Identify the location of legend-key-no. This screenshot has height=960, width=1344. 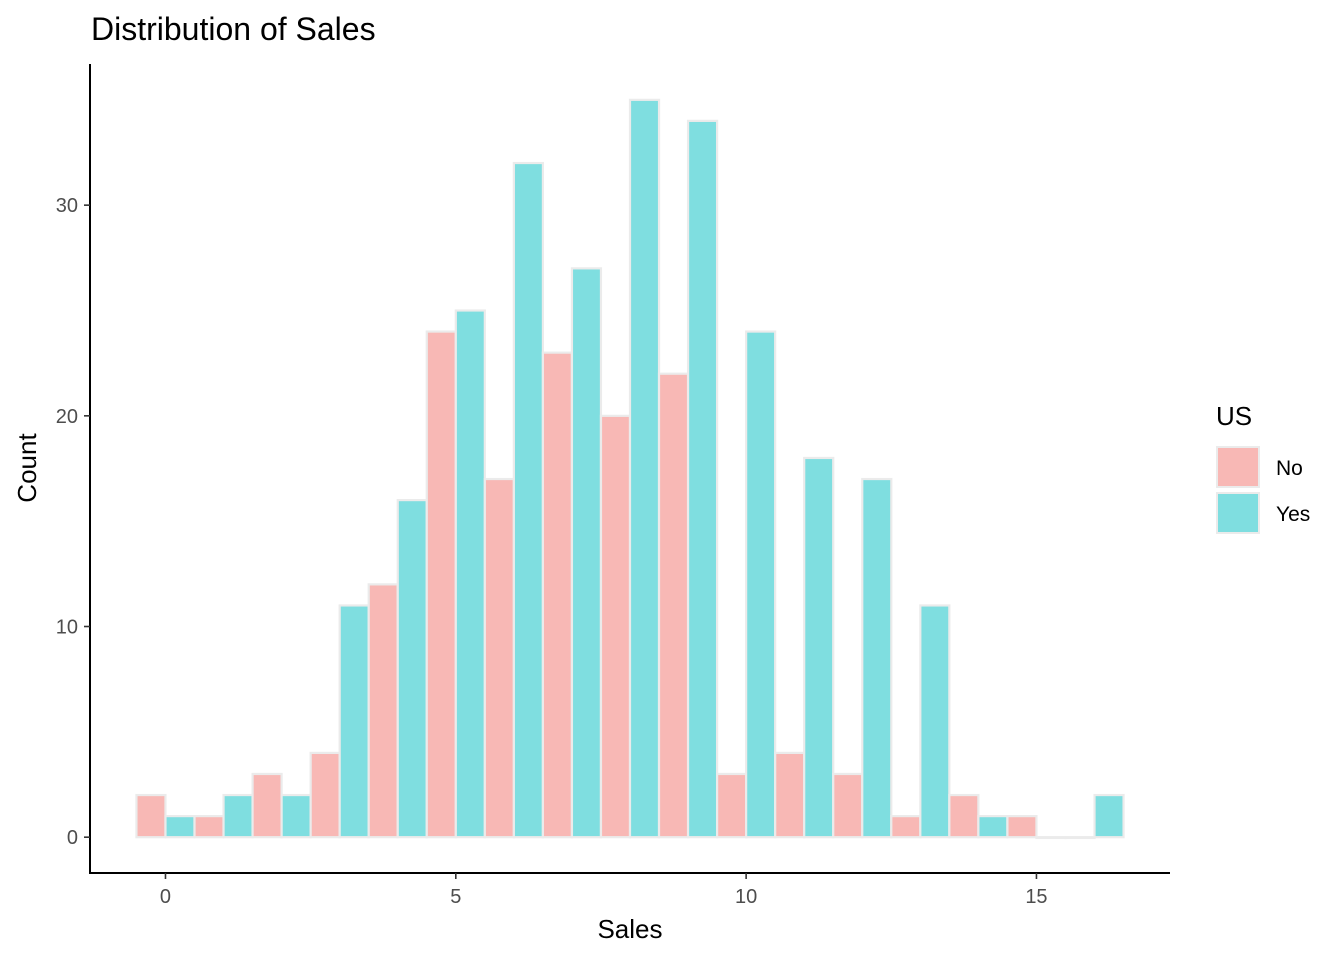
(1238, 467).